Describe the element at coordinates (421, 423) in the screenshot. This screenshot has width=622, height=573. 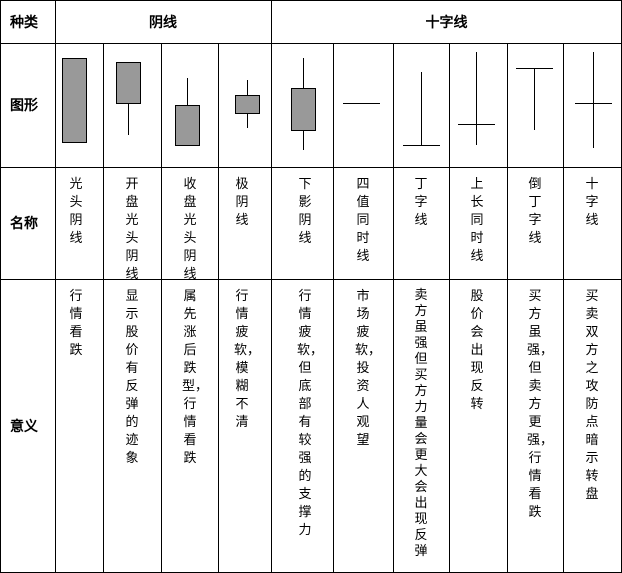
I see `column-meaning-7: 卖方虽强但买方力量会更大 会出现反弹` at that location.